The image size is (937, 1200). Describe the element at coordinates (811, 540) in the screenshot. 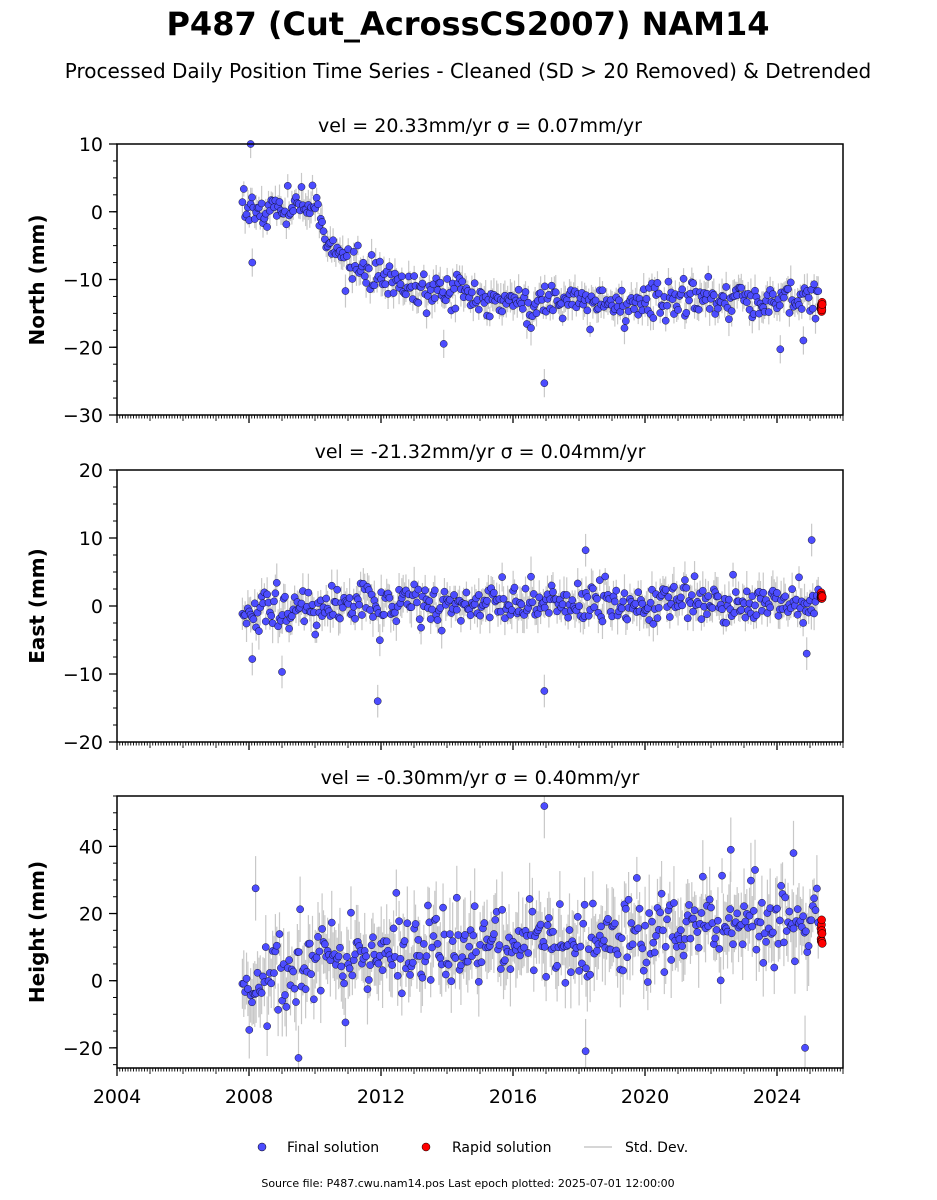

I see `east-outlier-point` at that location.